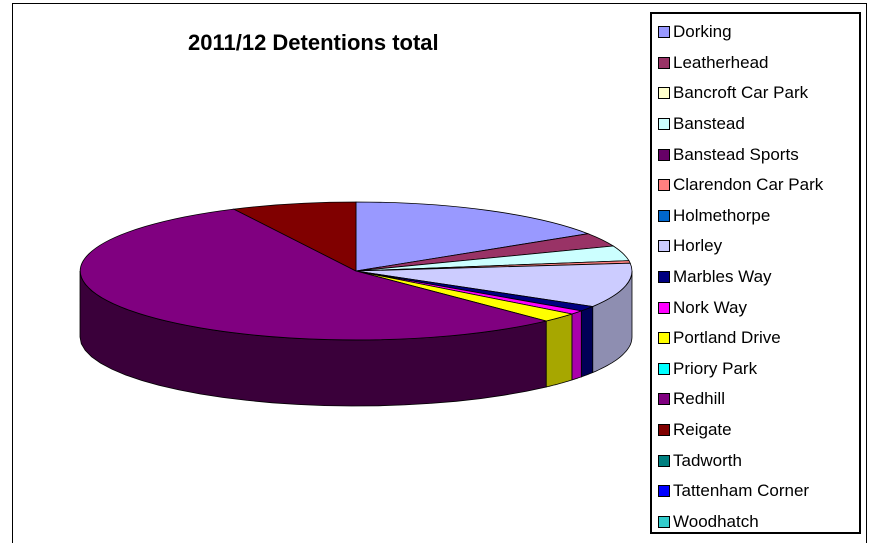 This screenshot has width=870, height=543. What do you see at coordinates (727, 338) in the screenshot?
I see `legend-label: Portland Drive` at bounding box center [727, 338].